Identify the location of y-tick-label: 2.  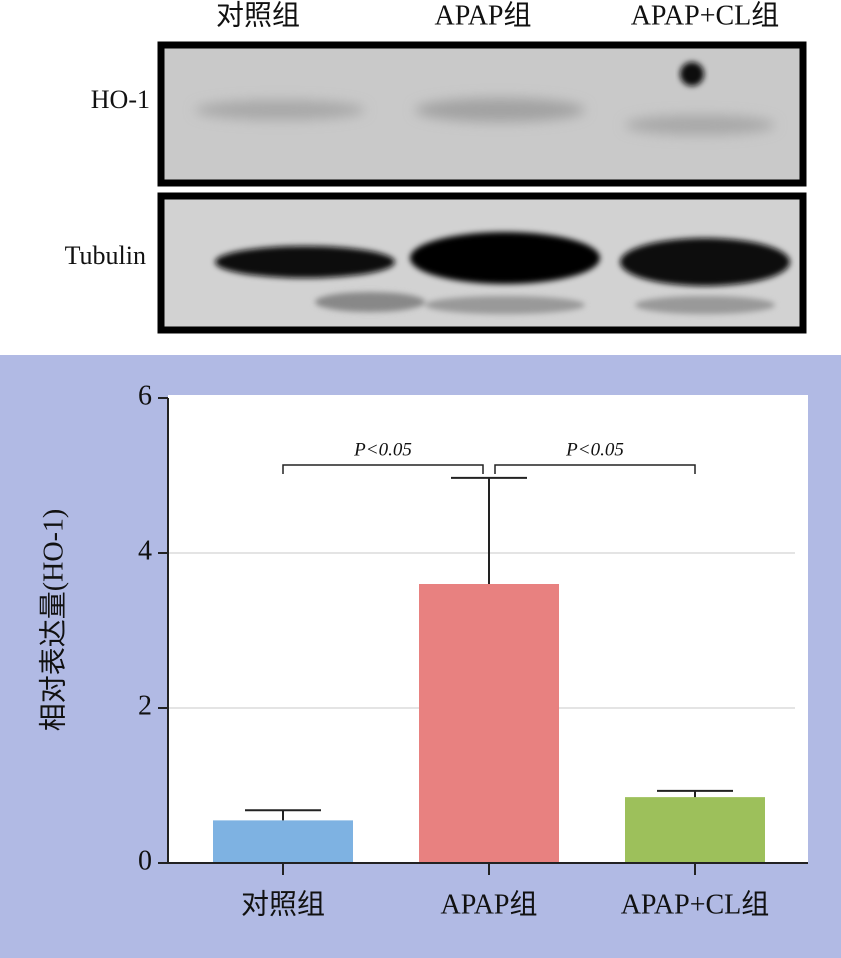
(145, 705).